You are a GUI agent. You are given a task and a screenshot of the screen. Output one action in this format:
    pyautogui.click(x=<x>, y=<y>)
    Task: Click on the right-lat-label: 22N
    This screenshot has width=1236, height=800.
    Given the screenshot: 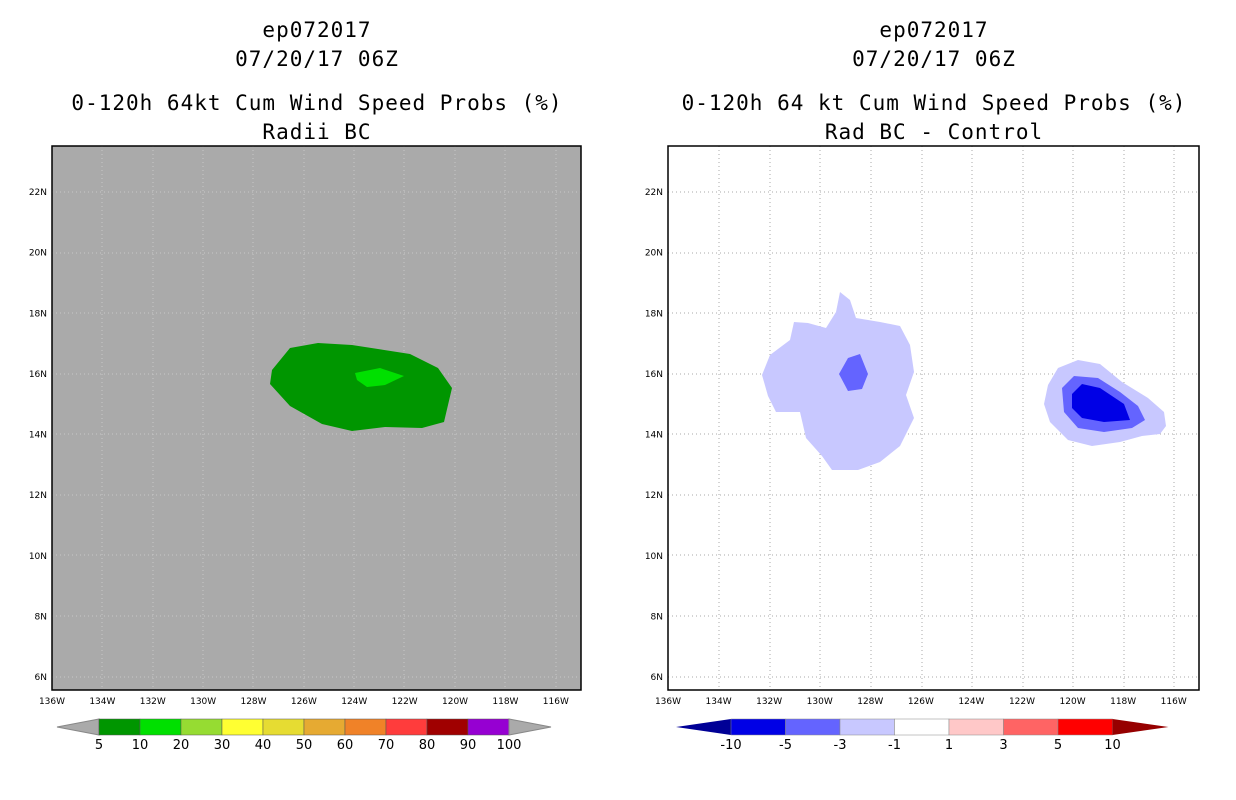 What is the action you would take?
    pyautogui.click(x=654, y=193)
    